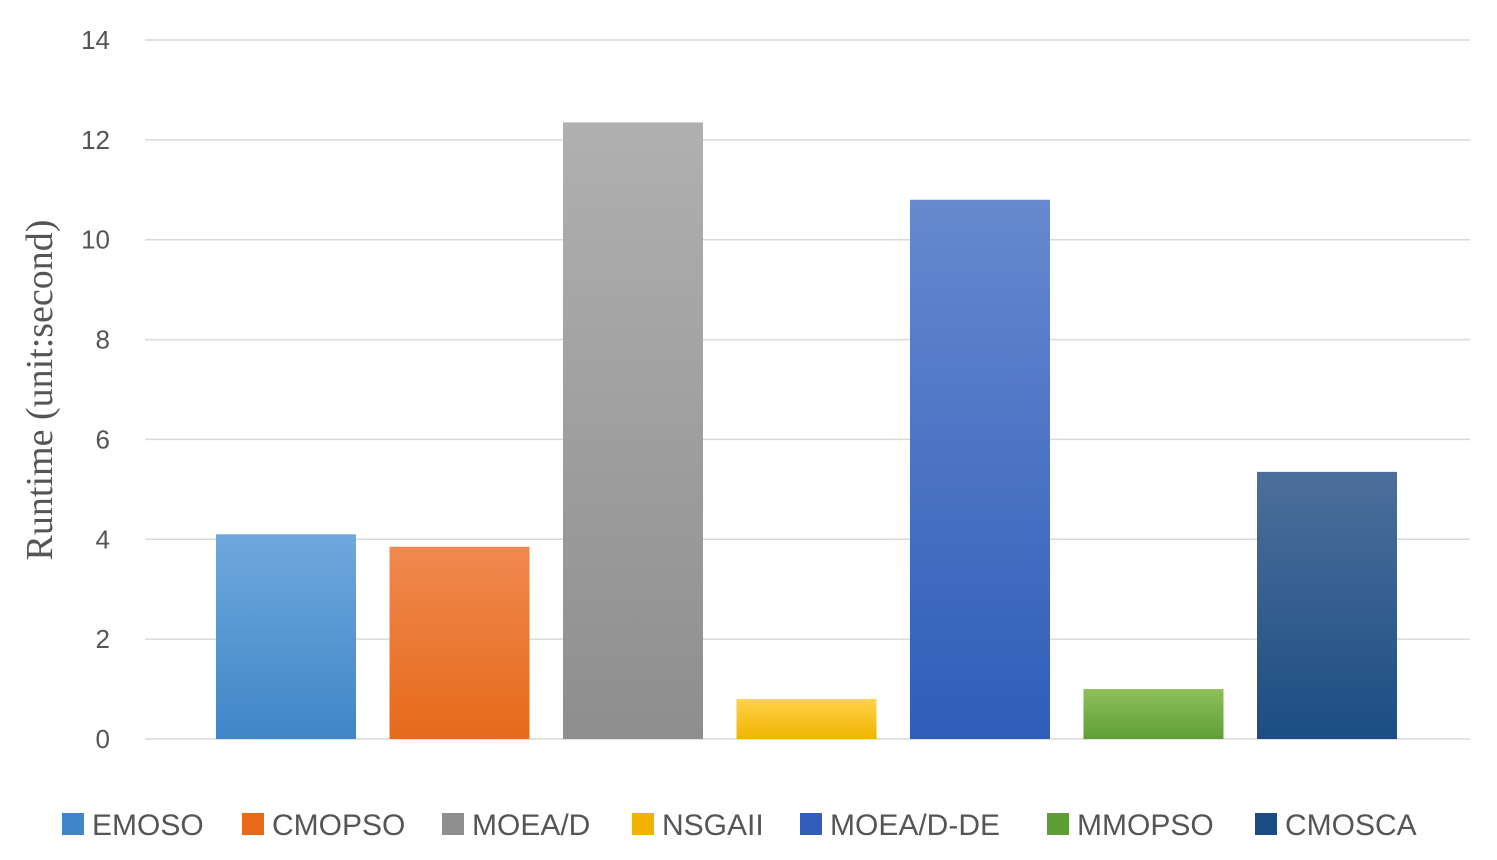 Image resolution: width=1497 pixels, height=860 pixels. What do you see at coordinates (806, 719) in the screenshot?
I see `bar-nsgaii` at bounding box center [806, 719].